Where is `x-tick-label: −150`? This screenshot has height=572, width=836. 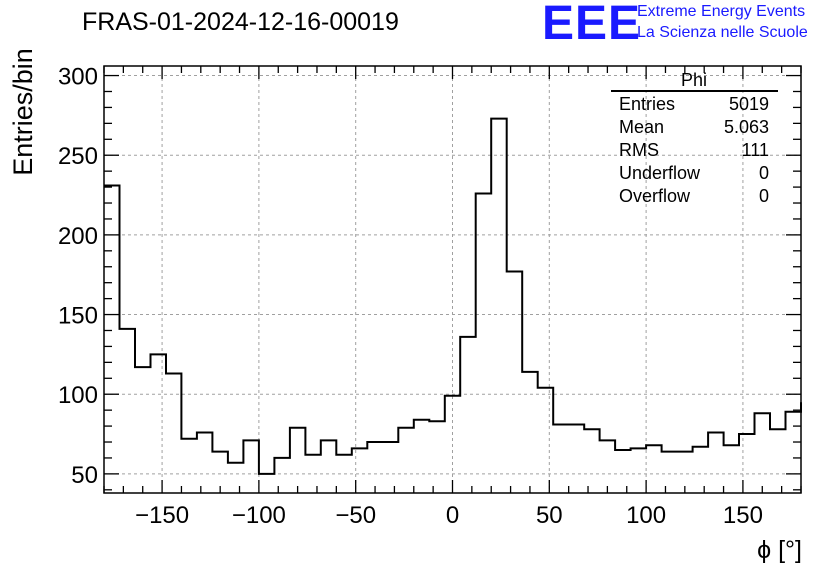 x-tick-label: −150 is located at coordinates (162, 515).